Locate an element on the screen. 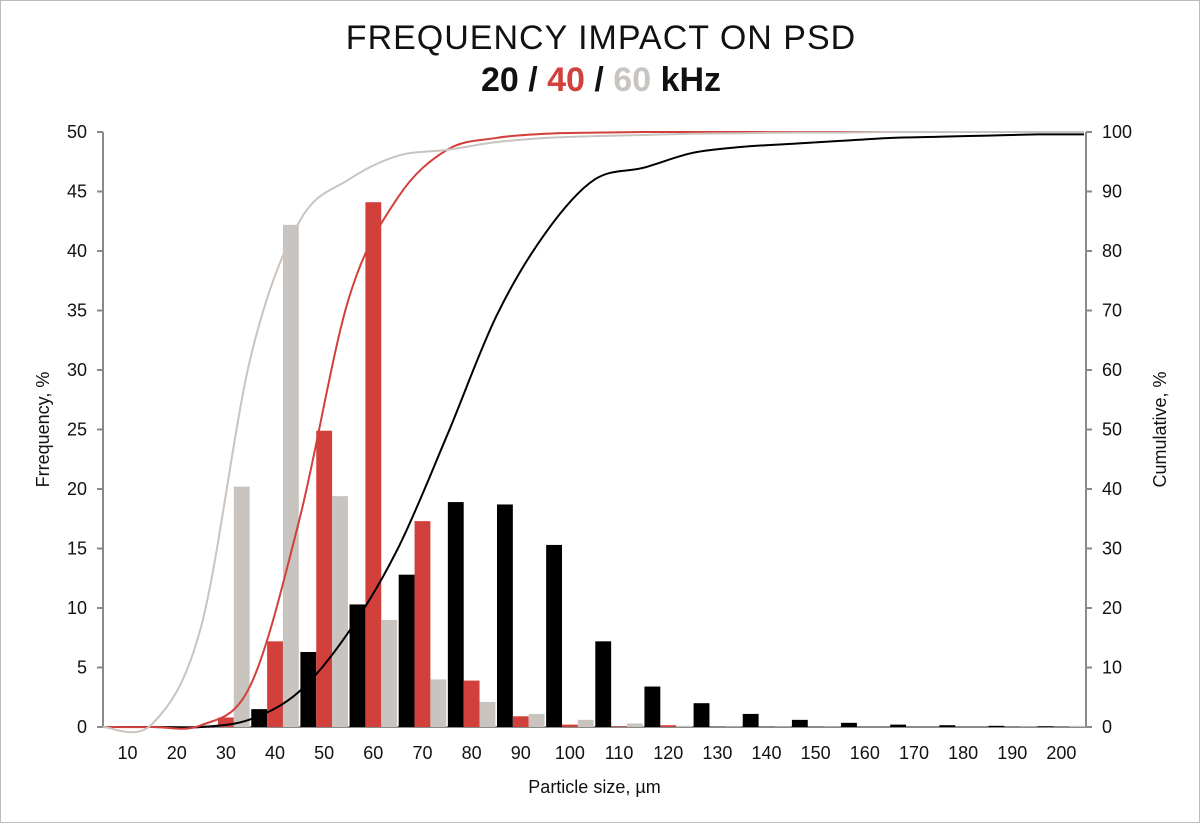  x-tick-label: 150 is located at coordinates (816, 753).